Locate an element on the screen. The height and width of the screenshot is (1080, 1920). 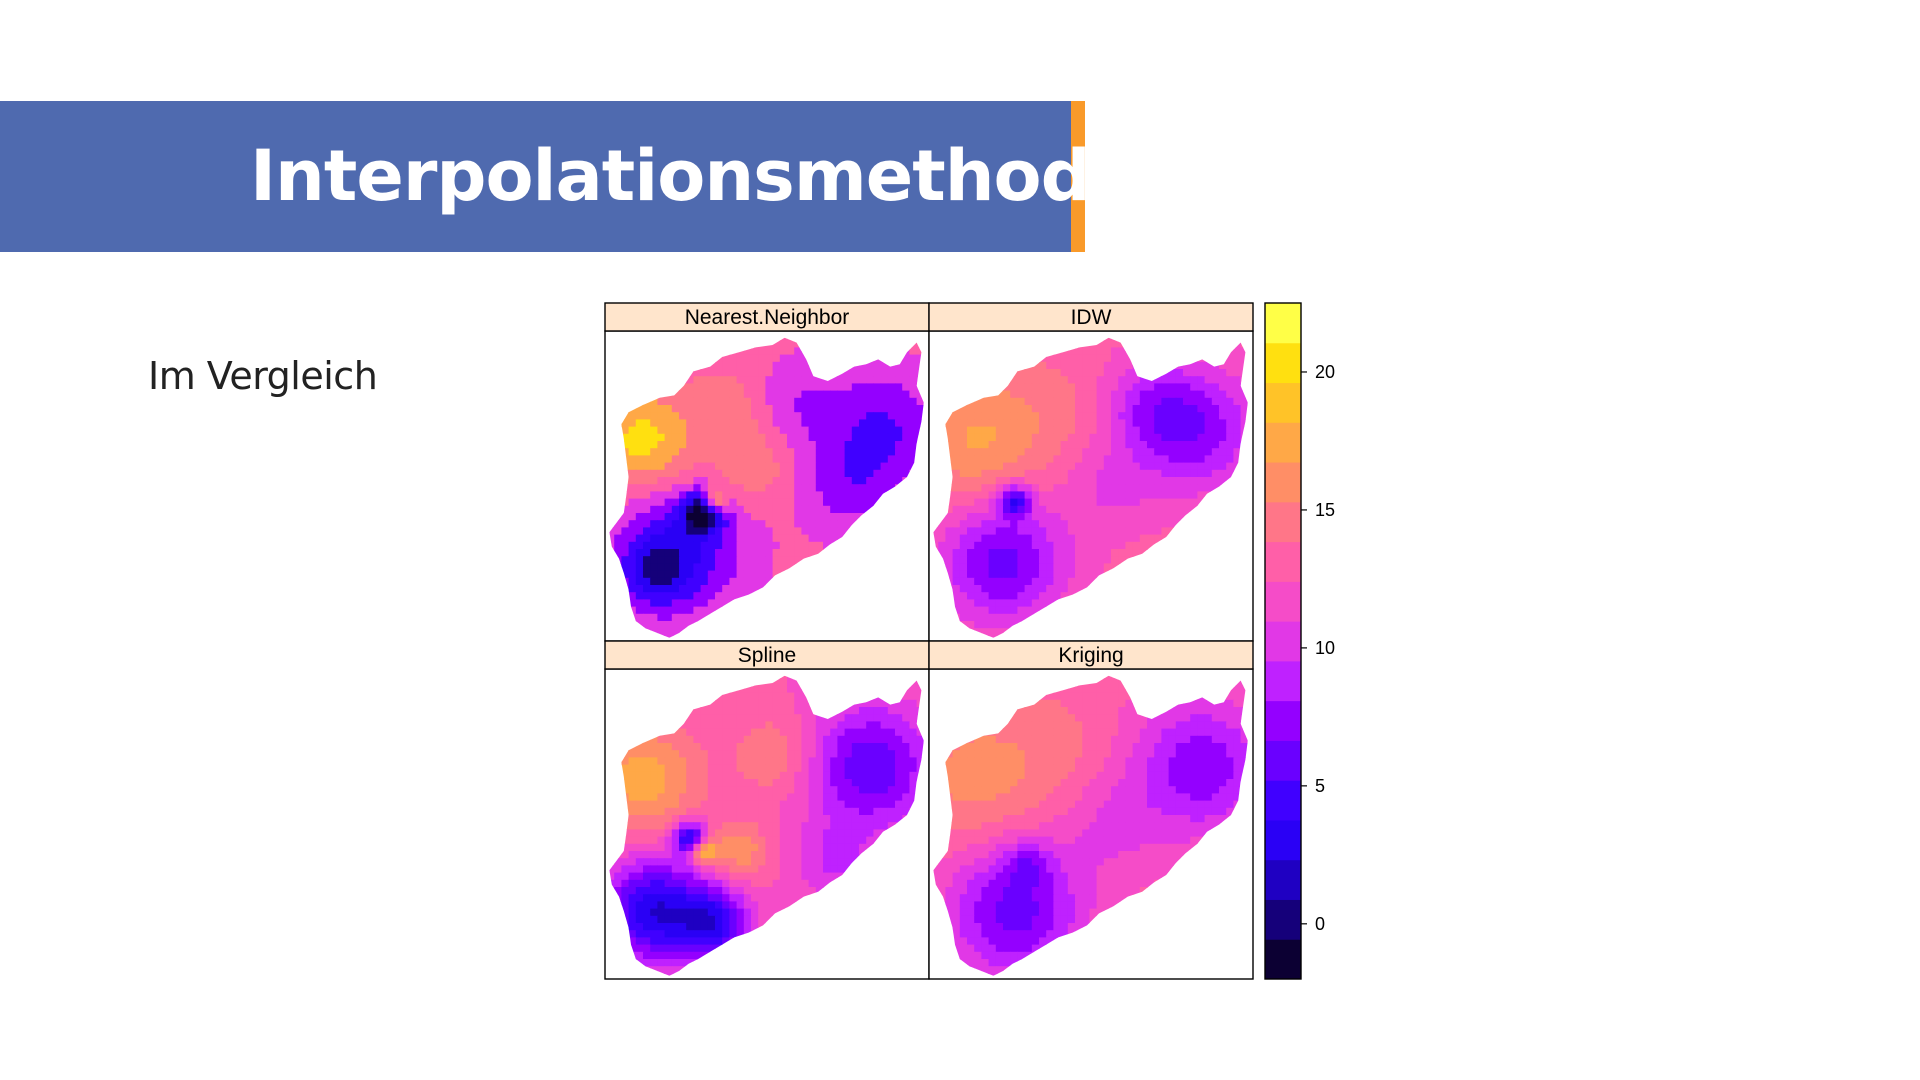
colorkey-tick-label: 0 is located at coordinates (1320, 924).